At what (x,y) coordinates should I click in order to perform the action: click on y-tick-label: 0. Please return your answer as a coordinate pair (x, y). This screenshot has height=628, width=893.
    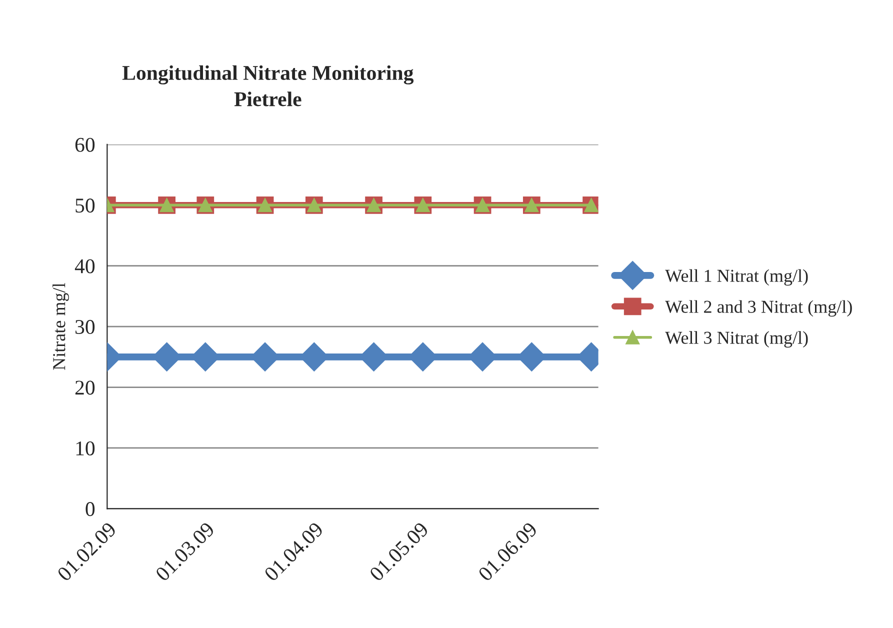
    Looking at the image, I should click on (90, 509).